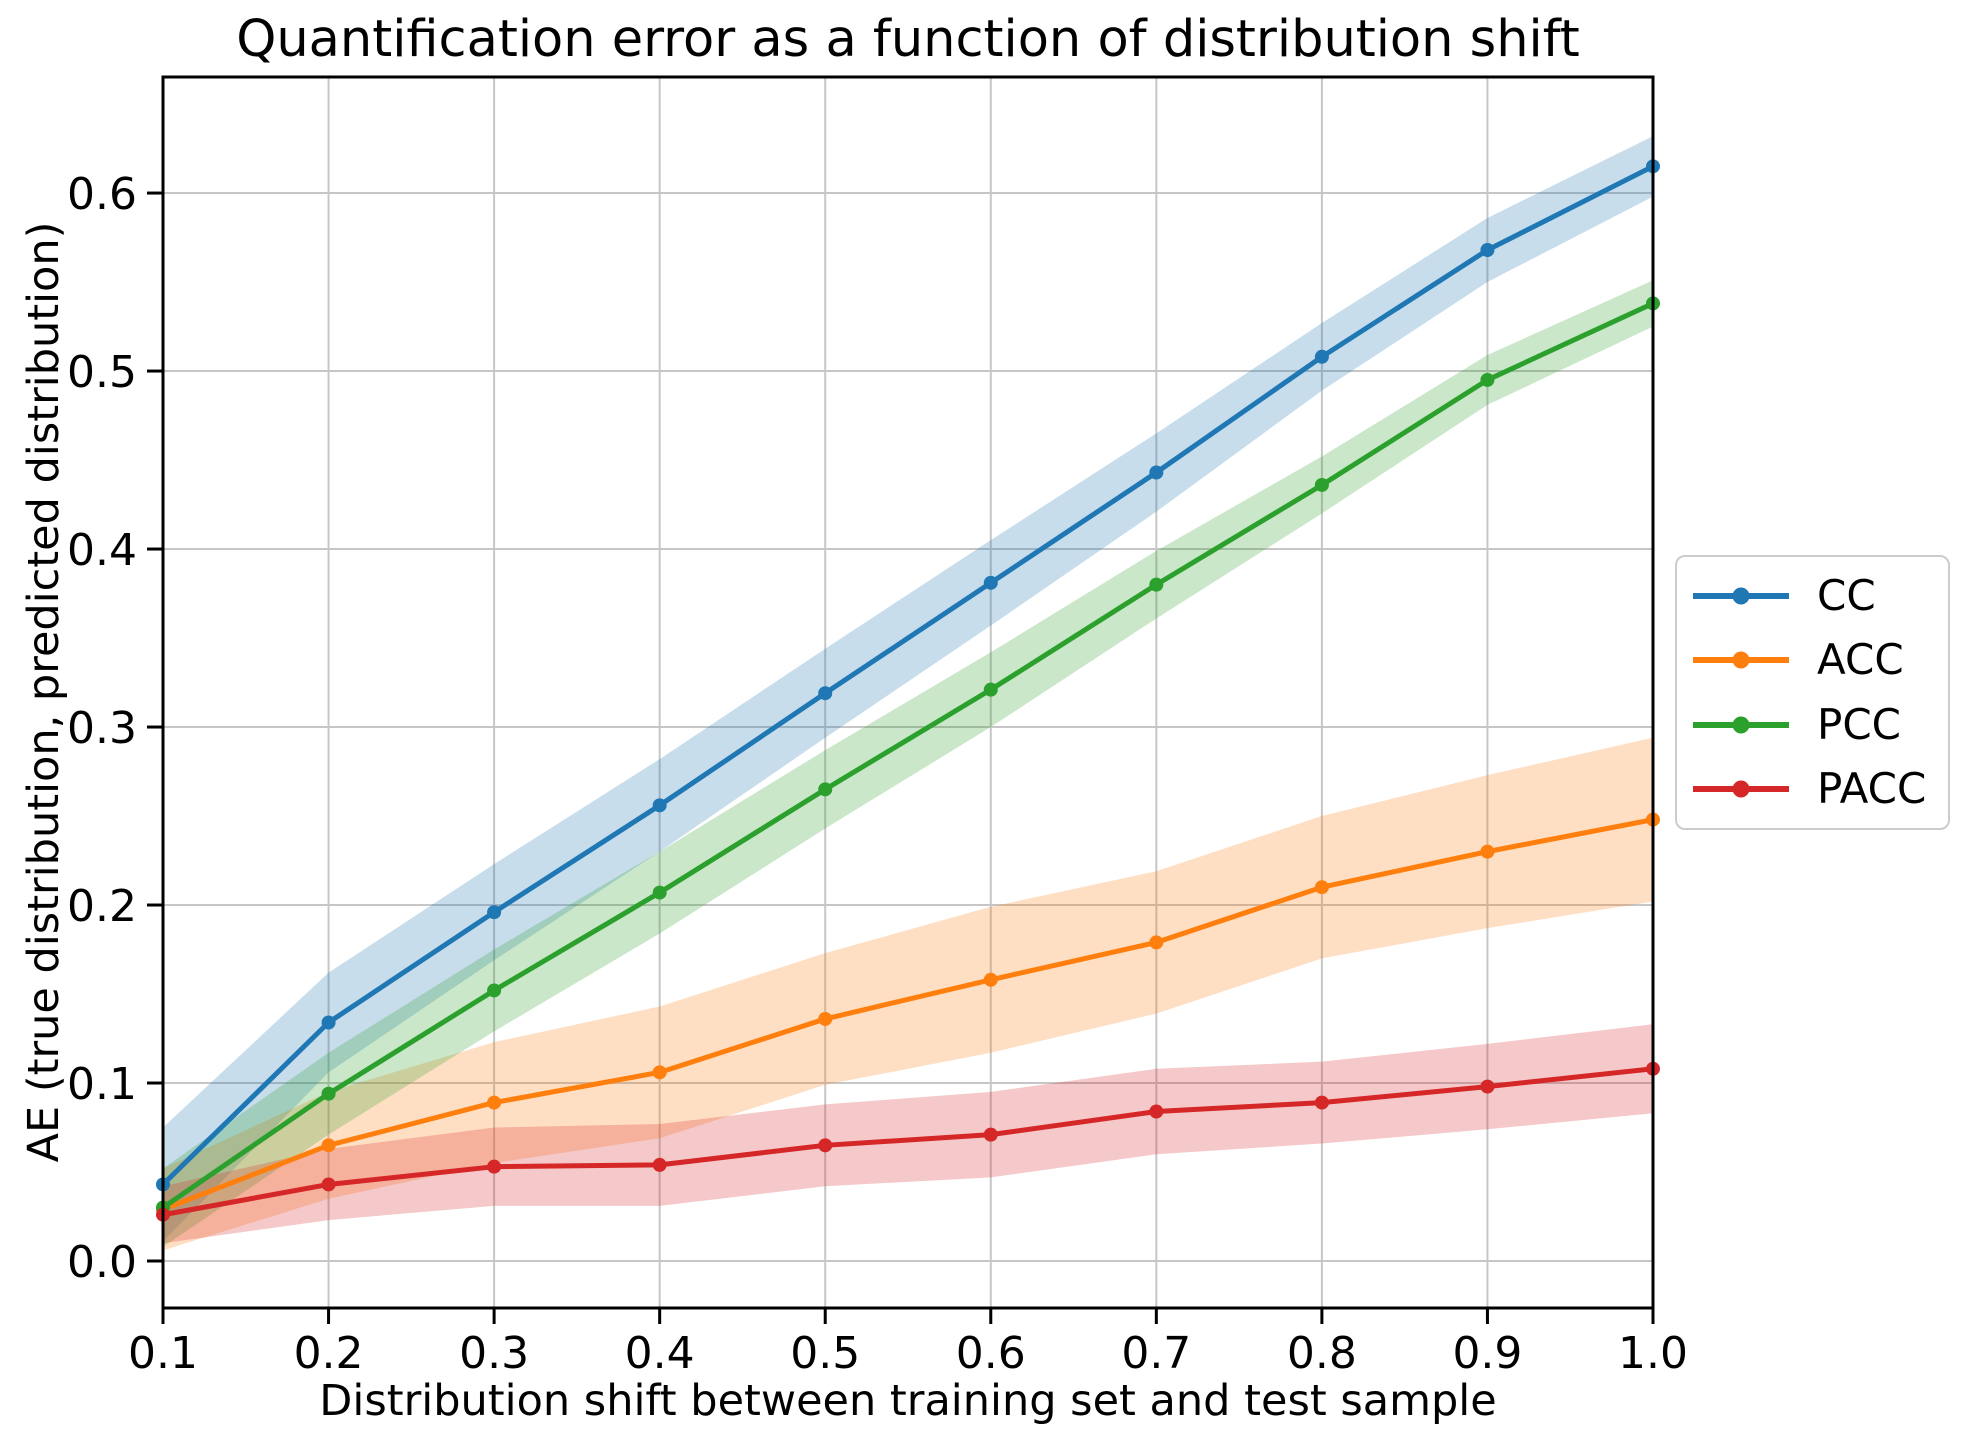 This screenshot has width=1969, height=1446. I want to click on legend-entry-pacc: PACC, so click(1820, 788).